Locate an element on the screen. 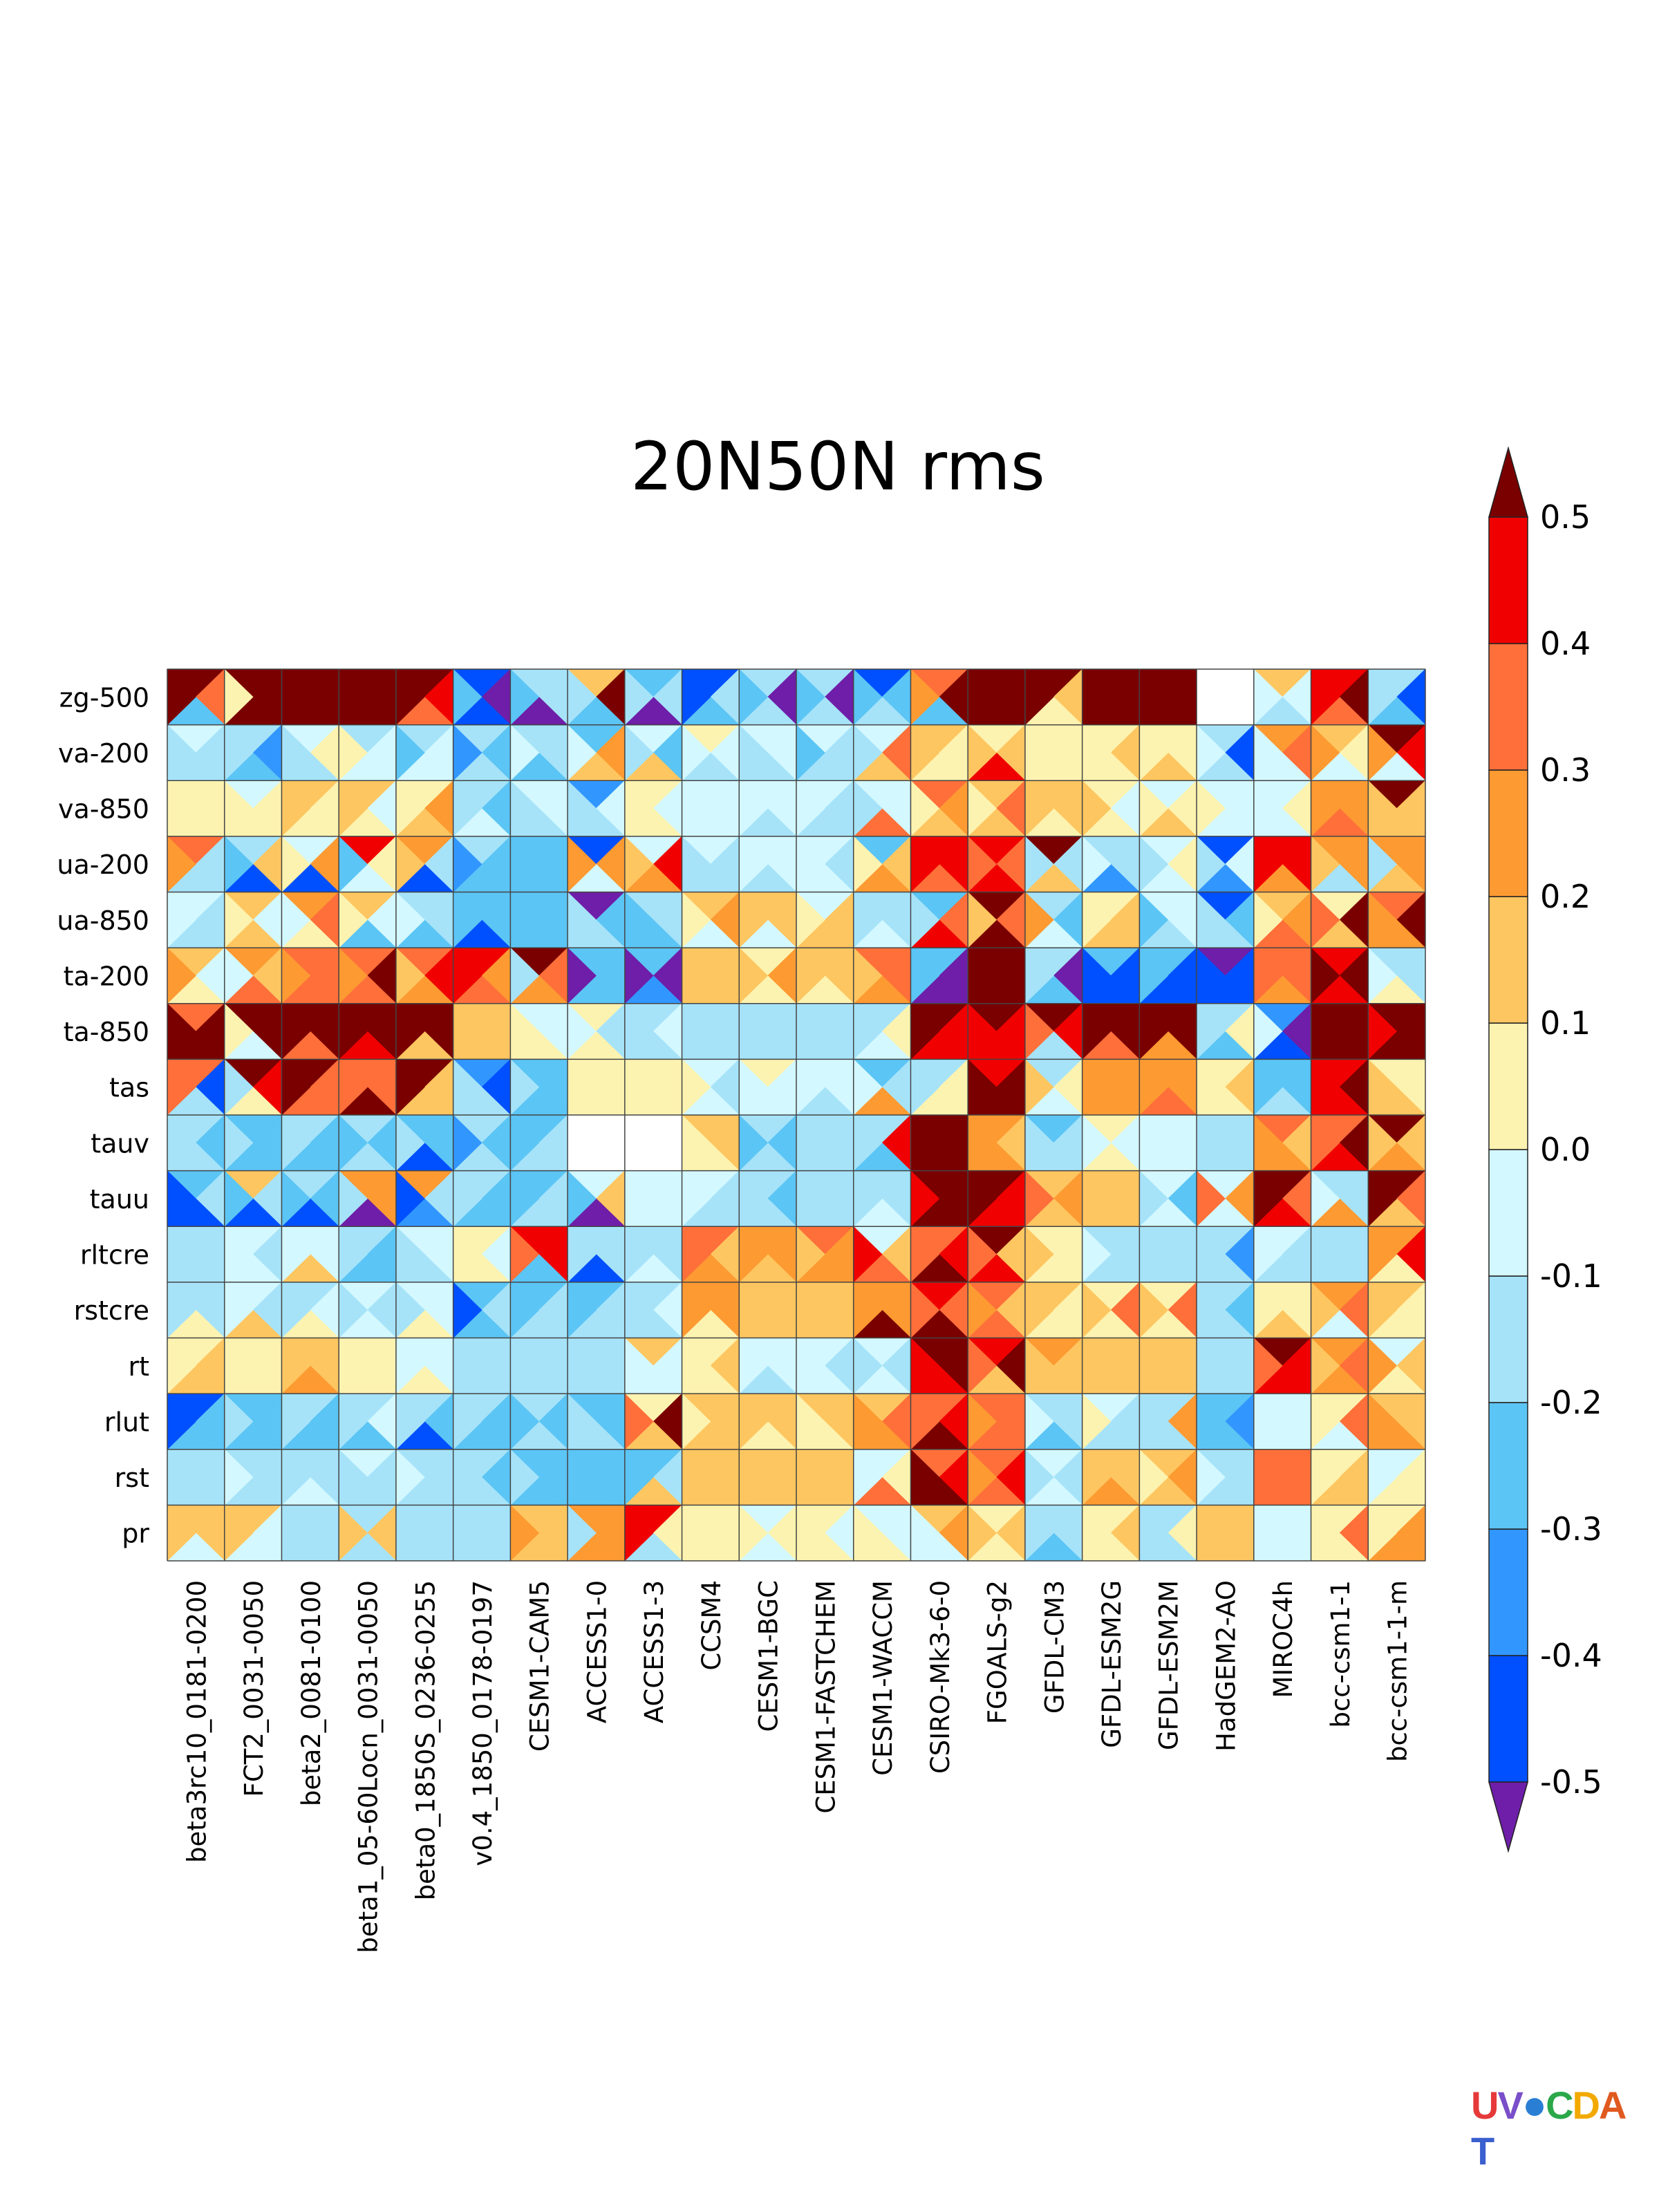 Image resolution: width=1659 pixels, height=2212 pixels. column-label-CSIRO-Mk3-6-0: CSIRO-Mk3-6-0 is located at coordinates (941, 1677).